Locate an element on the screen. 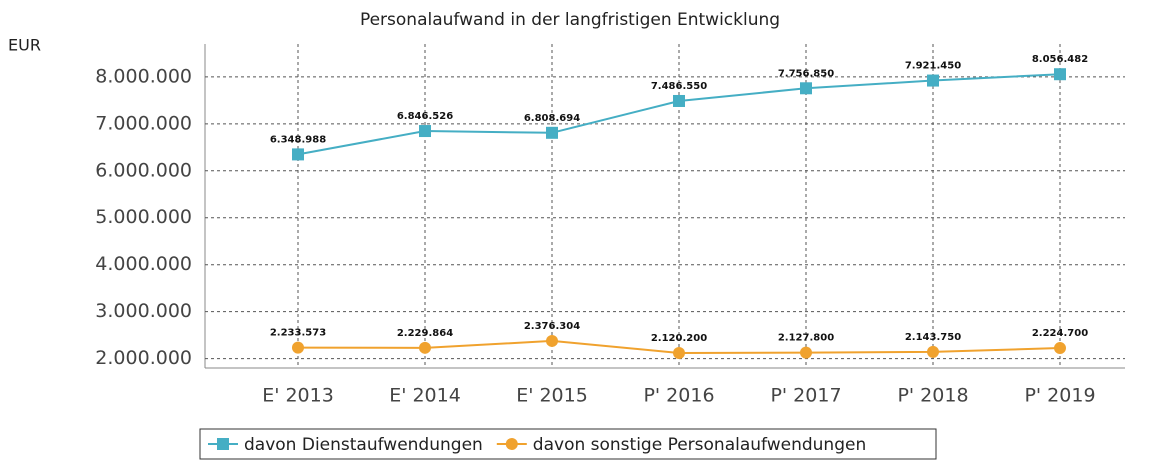 This screenshot has width=1154, height=462. y-tick-label: 7.000.000 is located at coordinates (143, 123).